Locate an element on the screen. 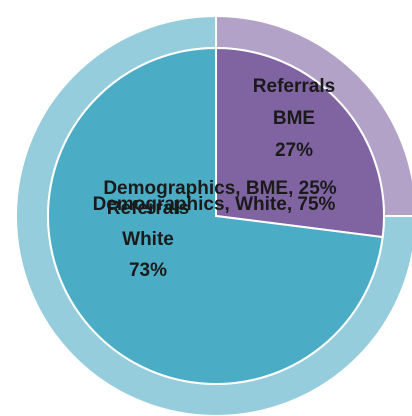 The width and height of the screenshot is (412, 416). outer-slice-bme-label-line: Demographics, BME, 25% is located at coordinates (219, 188).